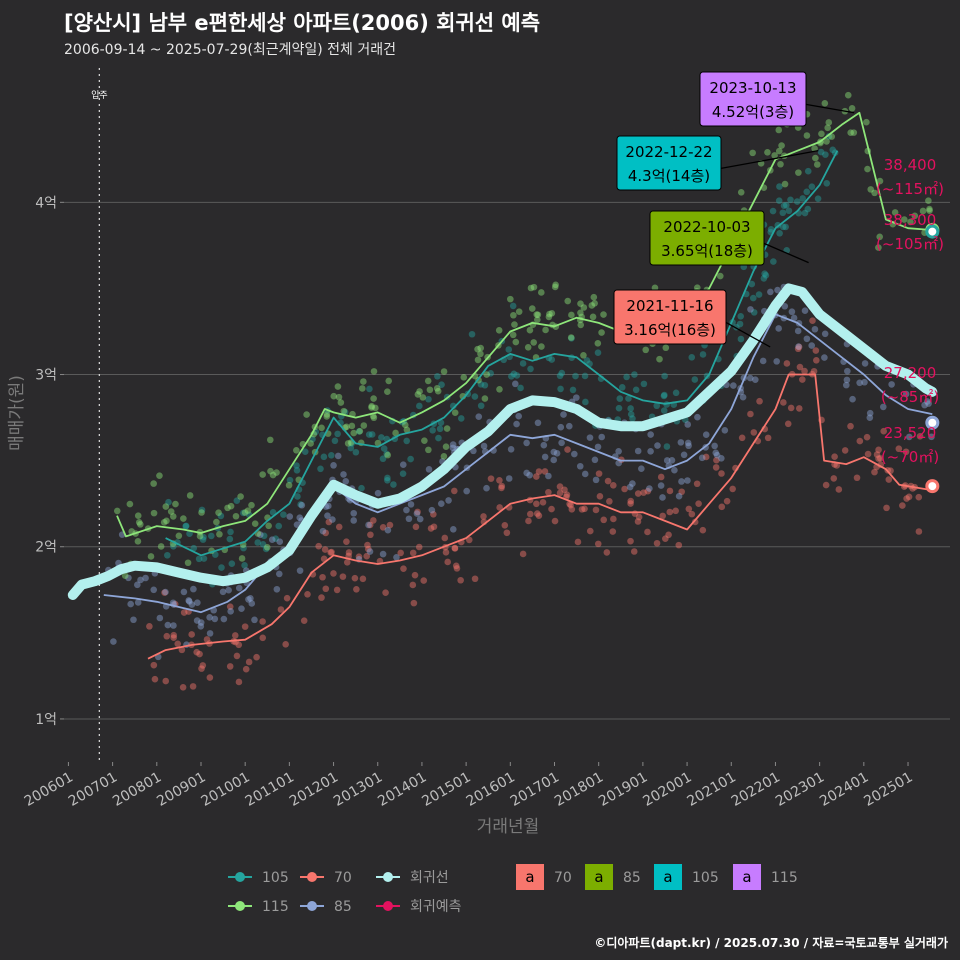 This screenshot has width=960, height=960. I want to click on legend-box-glyph: a, so click(598, 877).